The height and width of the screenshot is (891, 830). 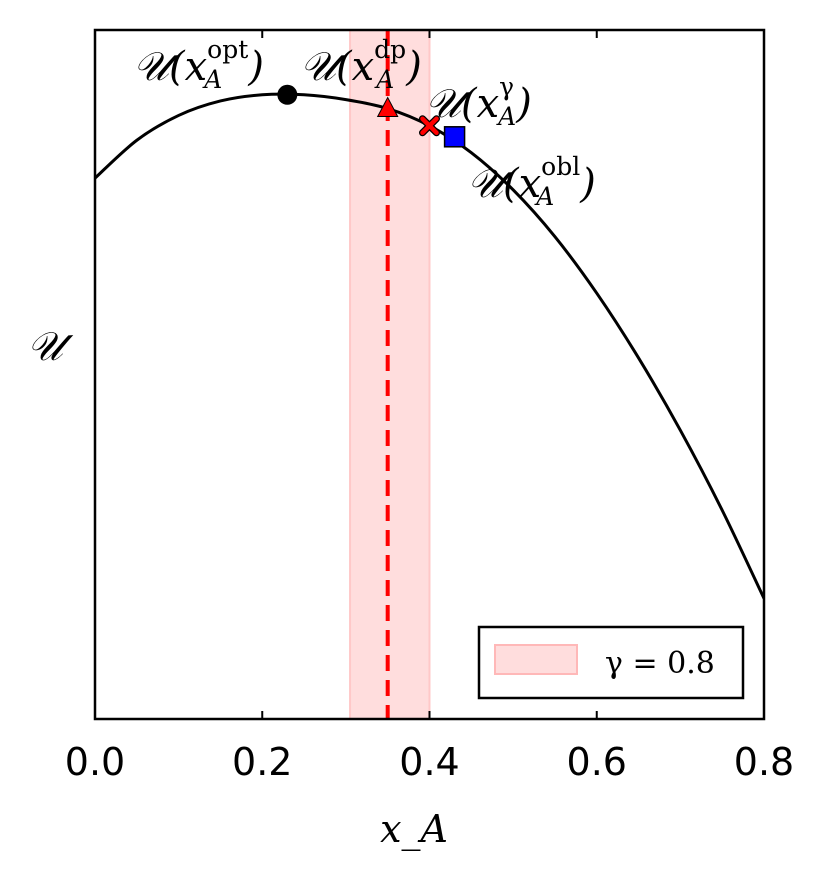 What do you see at coordinates (429, 126) in the screenshot?
I see `marker-gamma-point` at bounding box center [429, 126].